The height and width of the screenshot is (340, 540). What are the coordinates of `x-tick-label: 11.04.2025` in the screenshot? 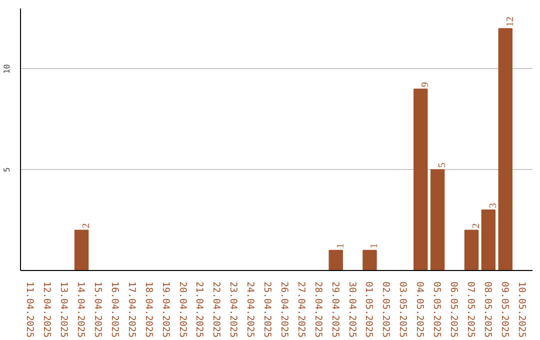 It's located at (30, 310).